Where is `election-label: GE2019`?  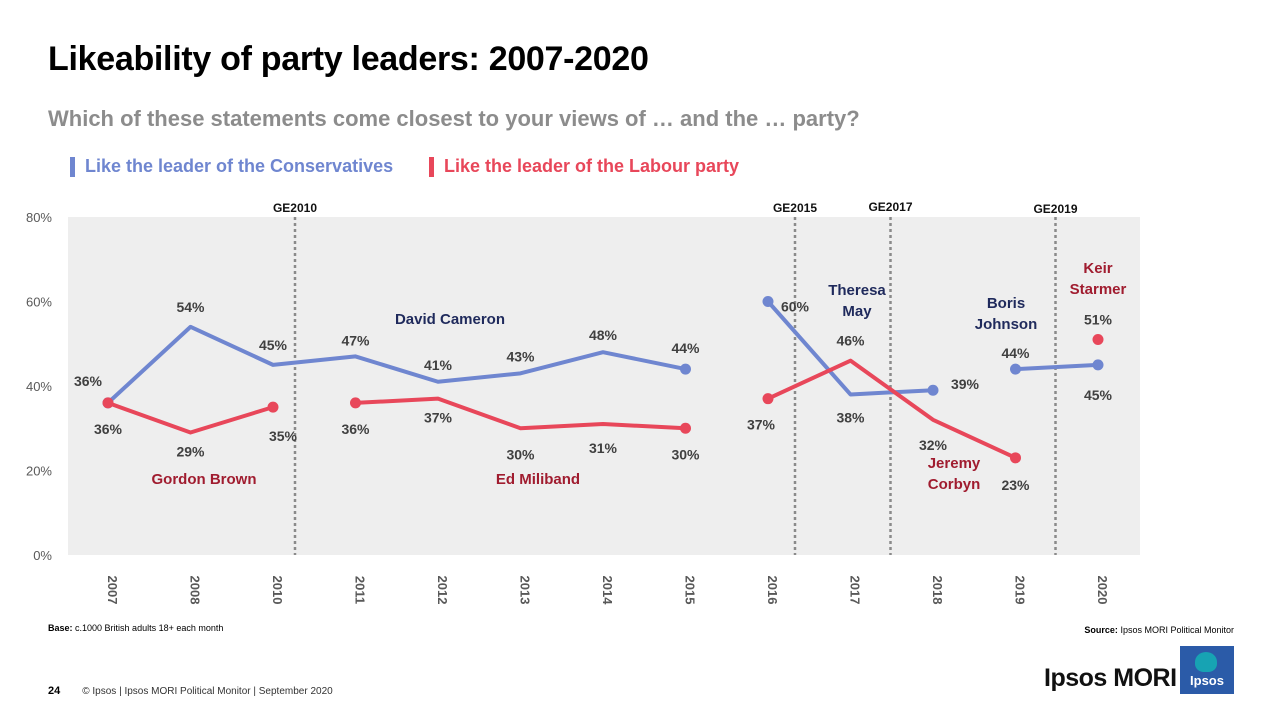 election-label: GE2019 is located at coordinates (1055, 209).